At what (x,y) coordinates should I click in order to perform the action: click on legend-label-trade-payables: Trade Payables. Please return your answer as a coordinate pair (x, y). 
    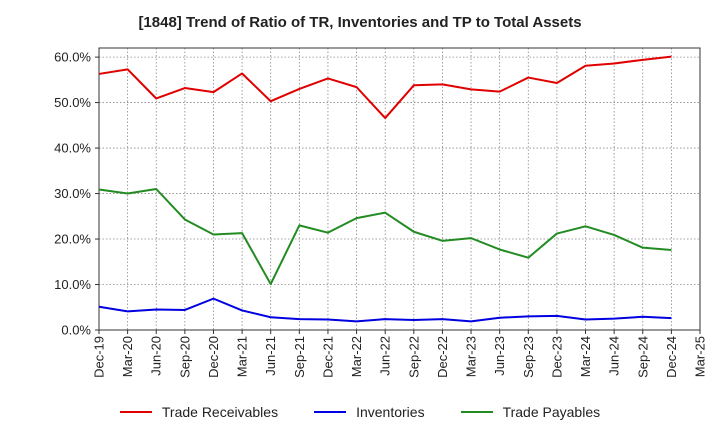
    Looking at the image, I should click on (551, 412).